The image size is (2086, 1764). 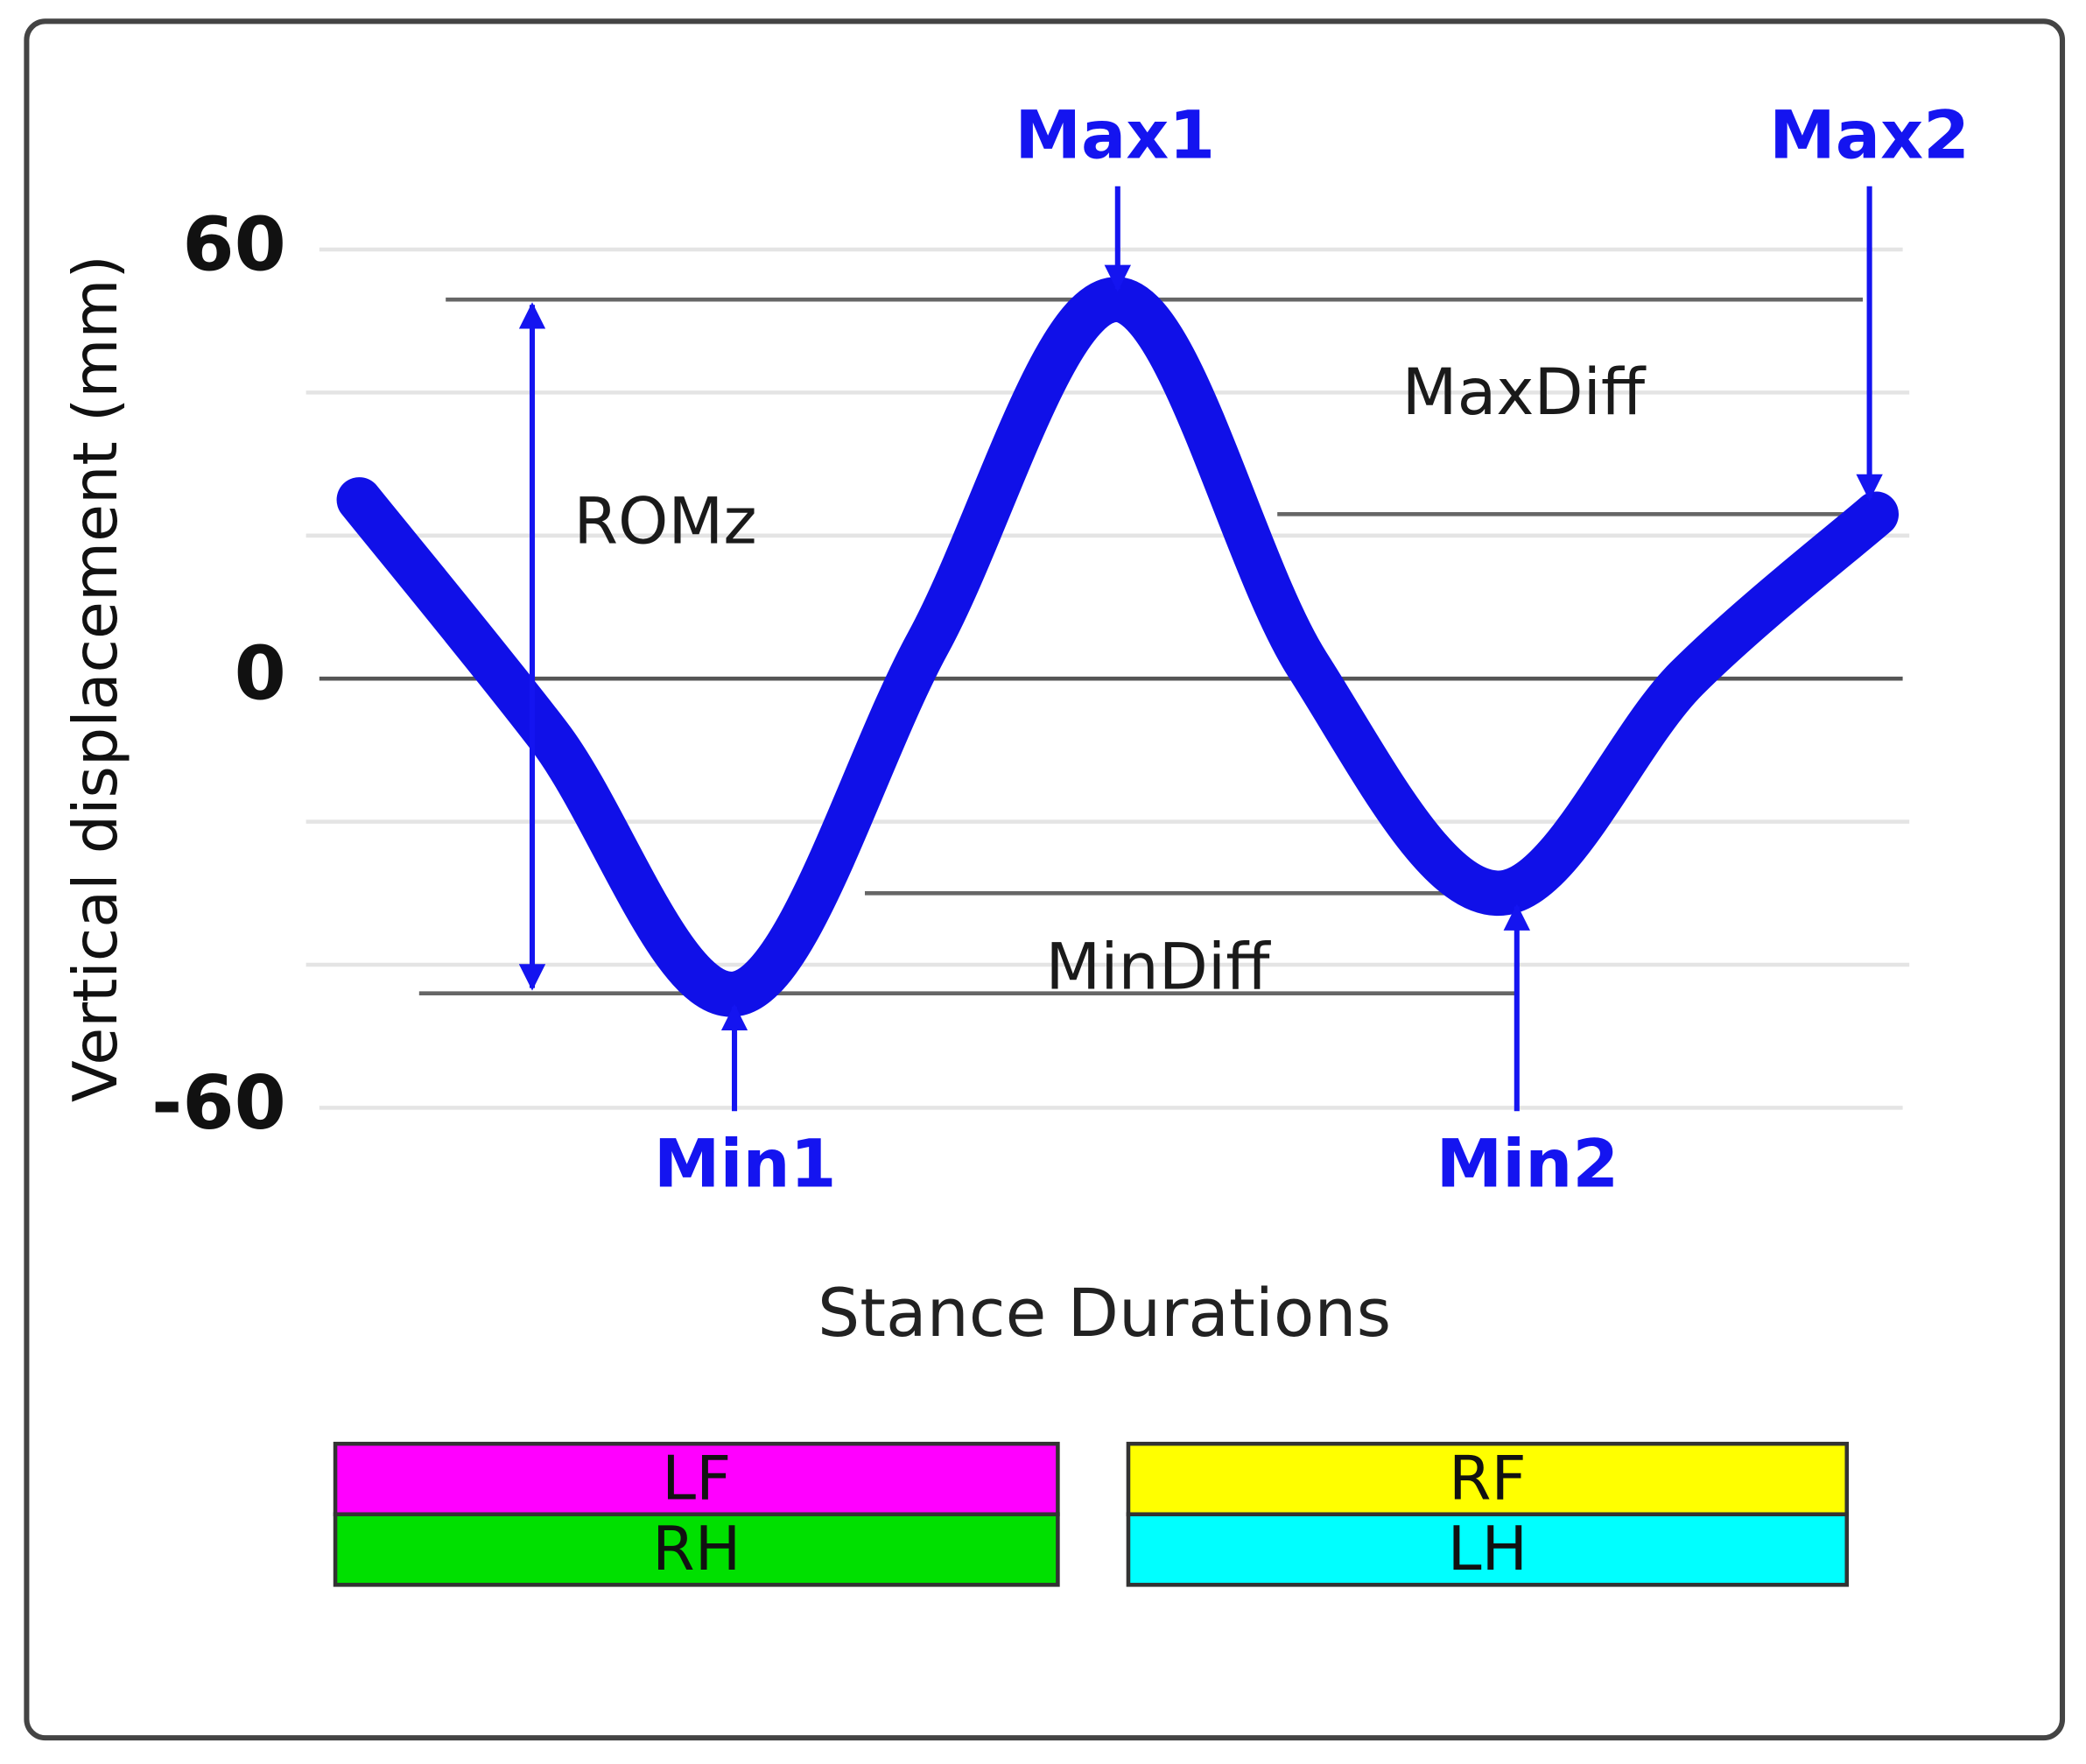 What do you see at coordinates (696, 1479) in the screenshot?
I see `stance-label: LF` at bounding box center [696, 1479].